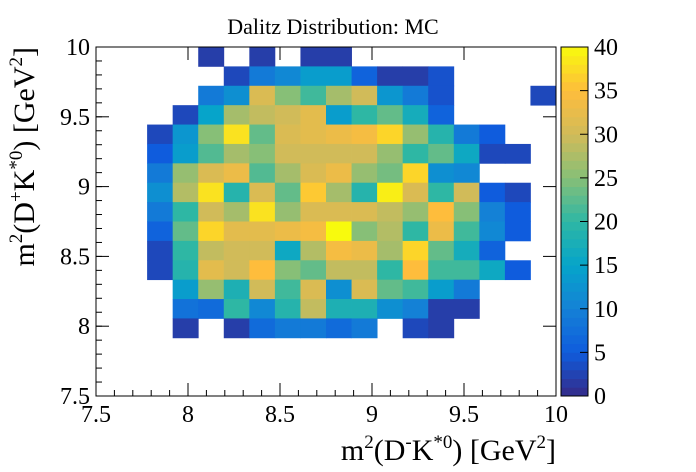 The width and height of the screenshot is (696, 472). I want to click on x-tick-label: 9, so click(372, 415).